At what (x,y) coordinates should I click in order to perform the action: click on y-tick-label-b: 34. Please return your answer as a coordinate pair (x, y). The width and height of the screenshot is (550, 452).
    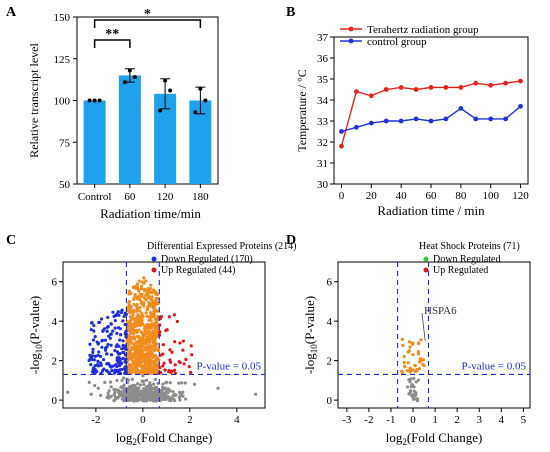
    Looking at the image, I should click on (323, 101).